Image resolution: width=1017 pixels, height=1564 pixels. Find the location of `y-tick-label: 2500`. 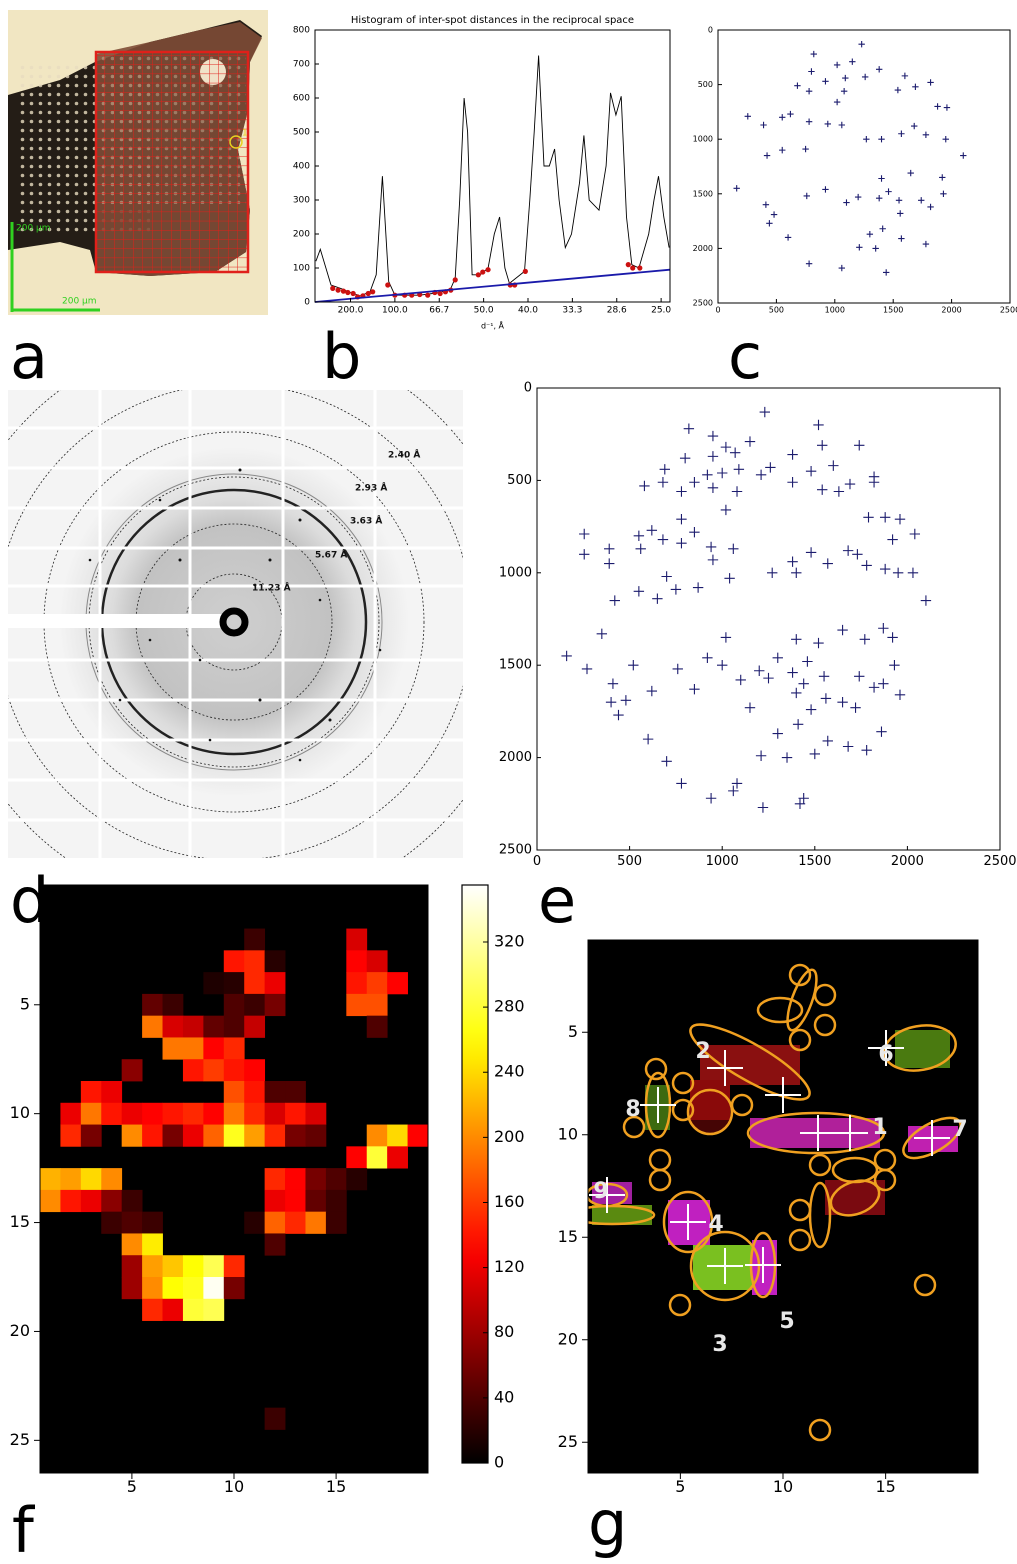

y-tick-label: 2500 is located at coordinates (515, 850).